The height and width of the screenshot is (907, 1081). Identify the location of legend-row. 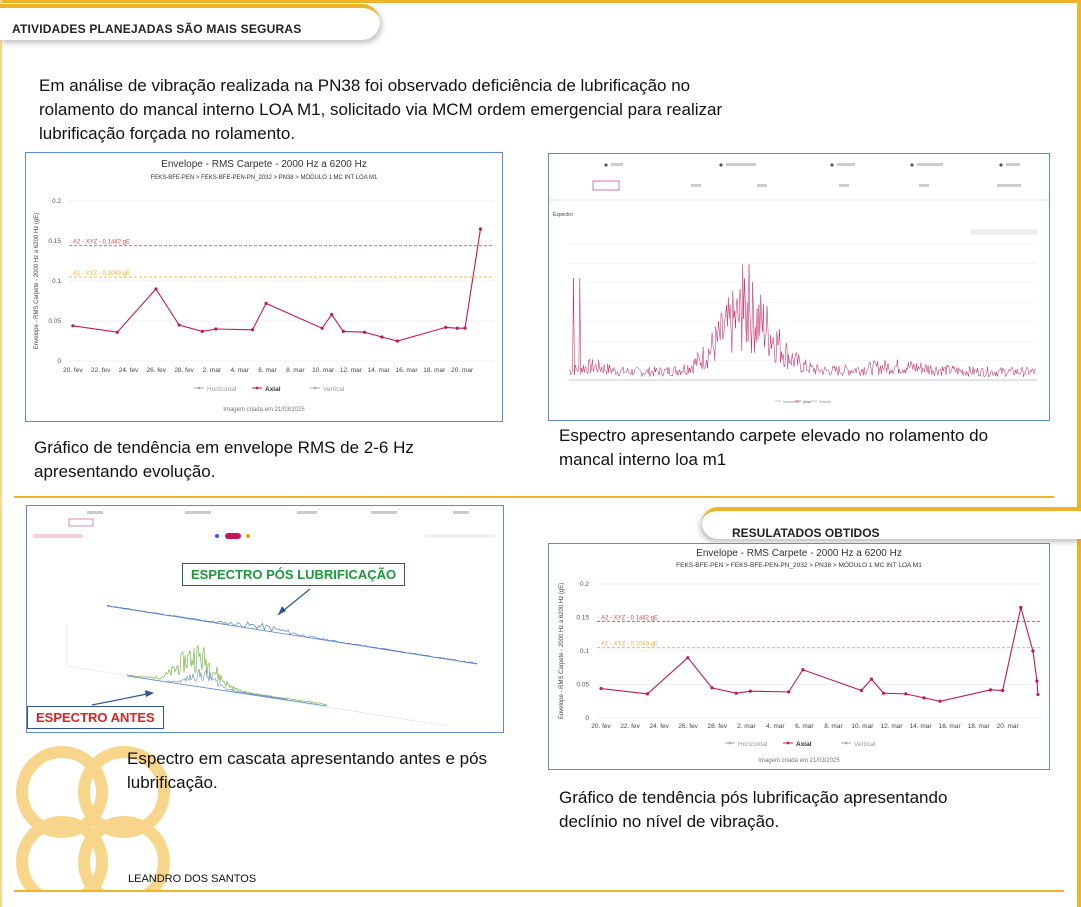
(58, 536).